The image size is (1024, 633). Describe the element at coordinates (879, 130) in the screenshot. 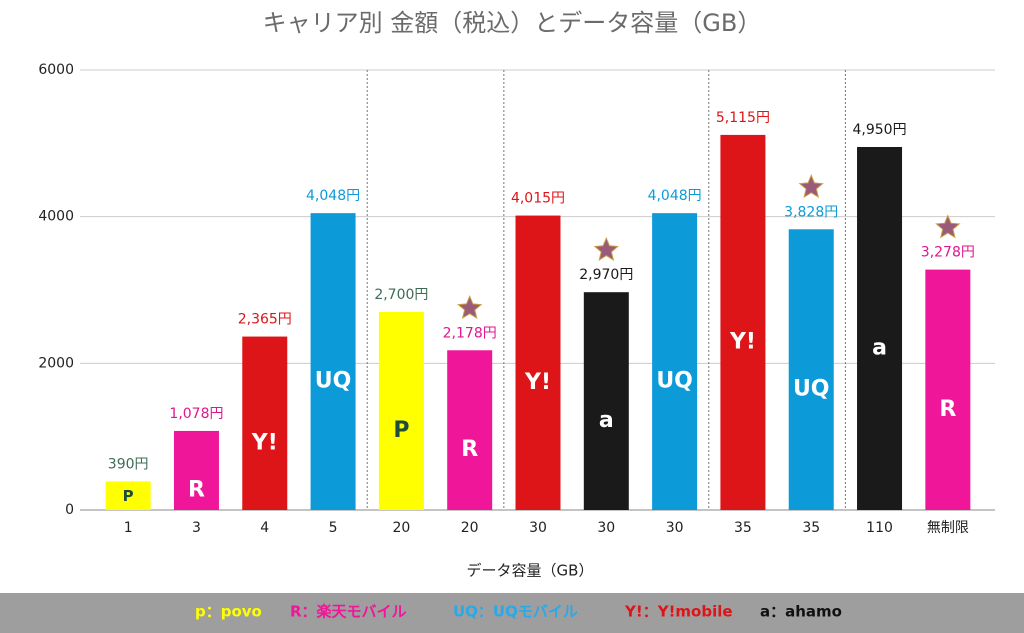

I see `value-label: 4,950円` at that location.